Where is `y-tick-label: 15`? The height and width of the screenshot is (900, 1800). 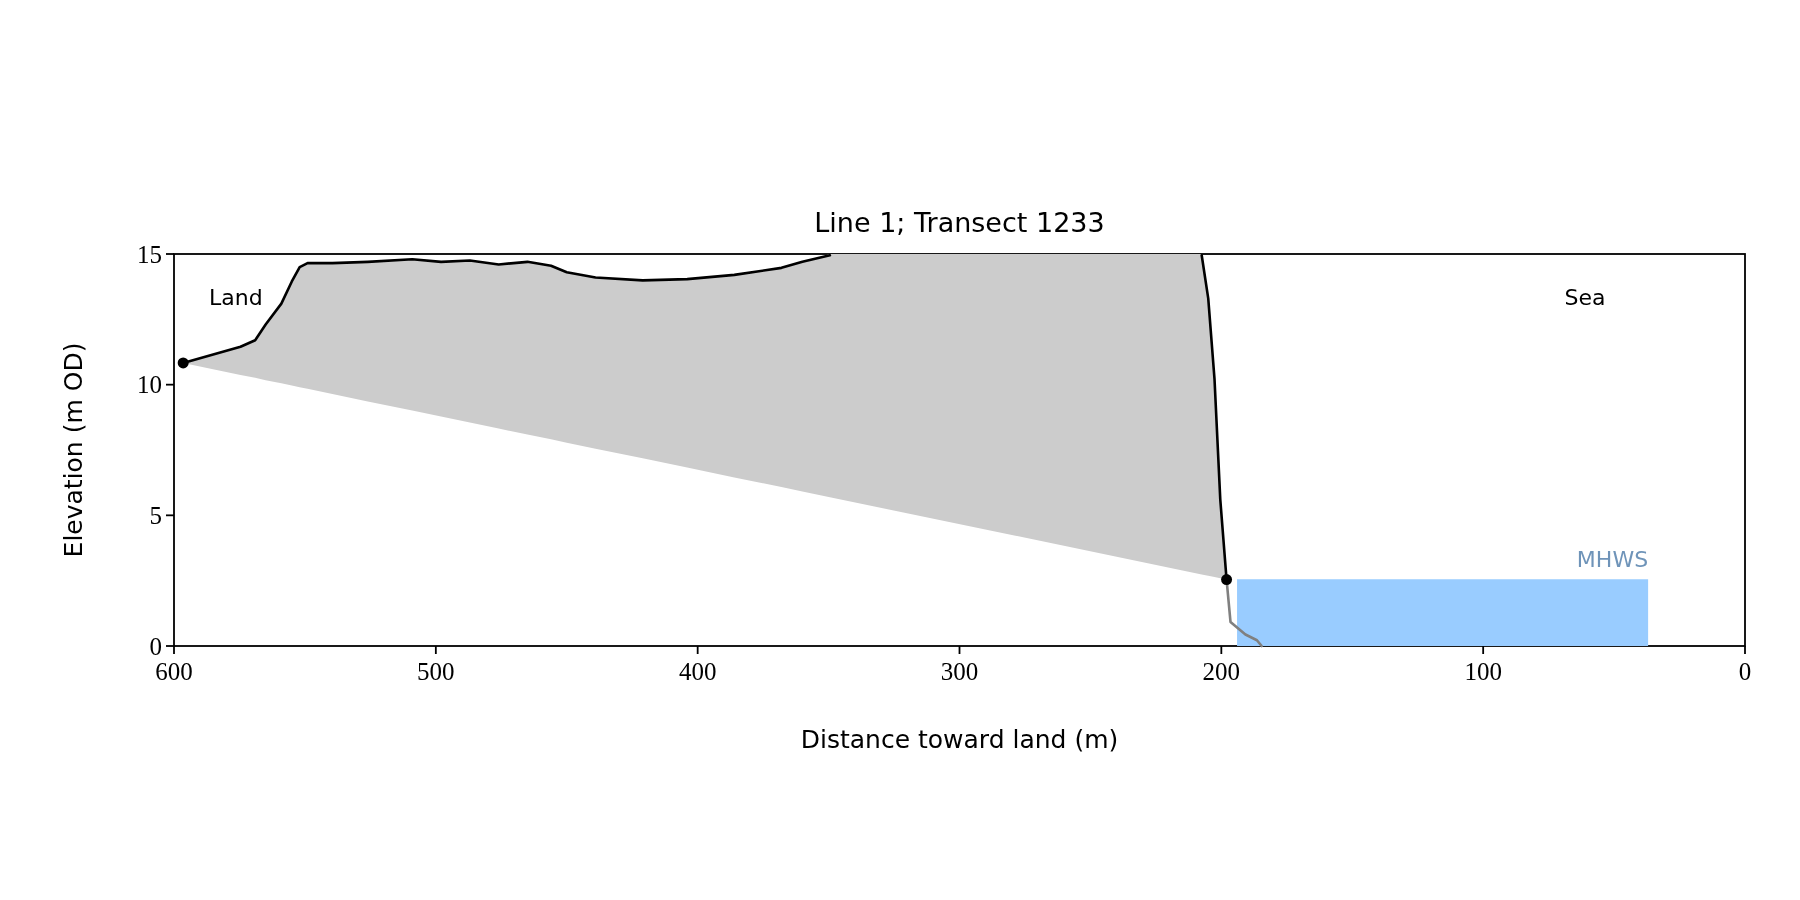 y-tick-label: 15 is located at coordinates (149, 254).